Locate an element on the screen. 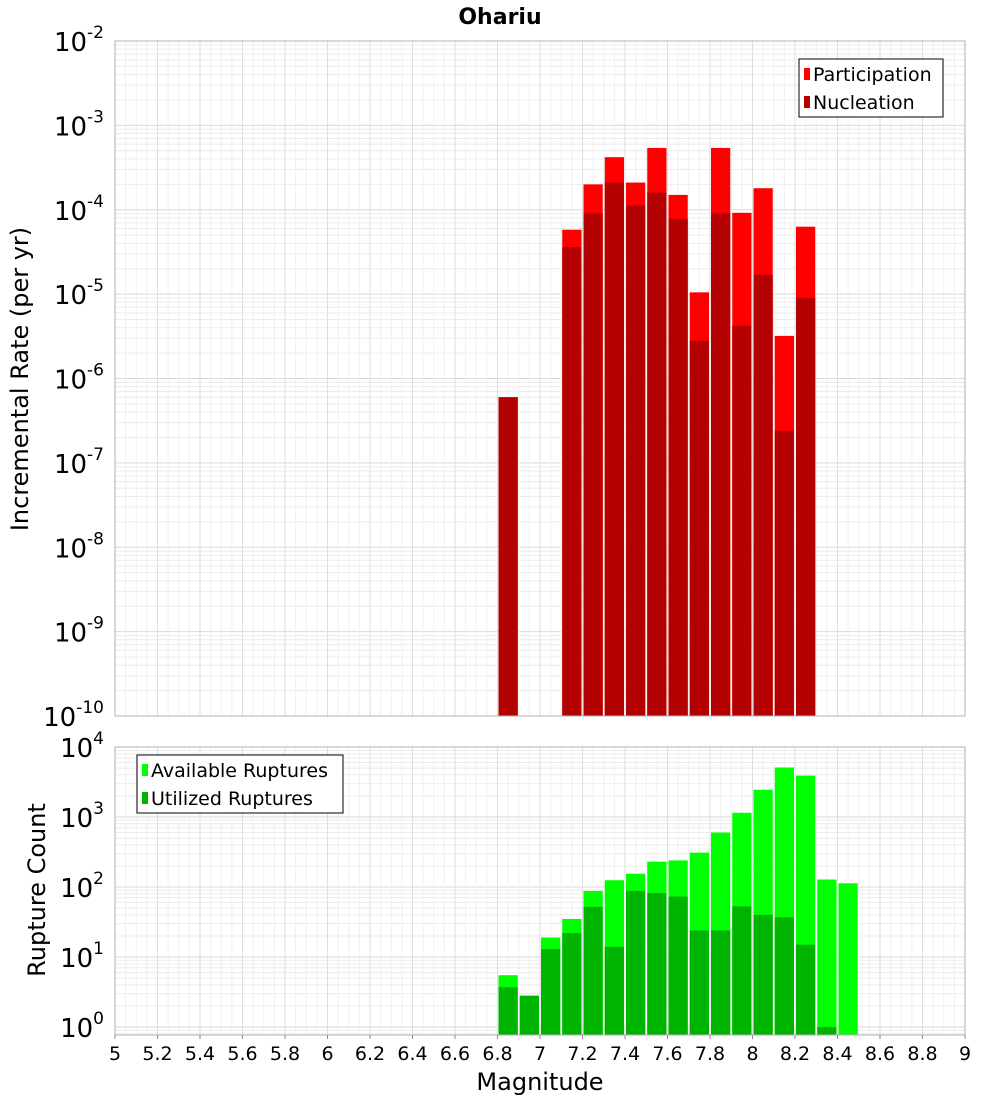 The width and height of the screenshot is (1000, 1105). x-tick-label: 5.8 is located at coordinates (285, 1054).